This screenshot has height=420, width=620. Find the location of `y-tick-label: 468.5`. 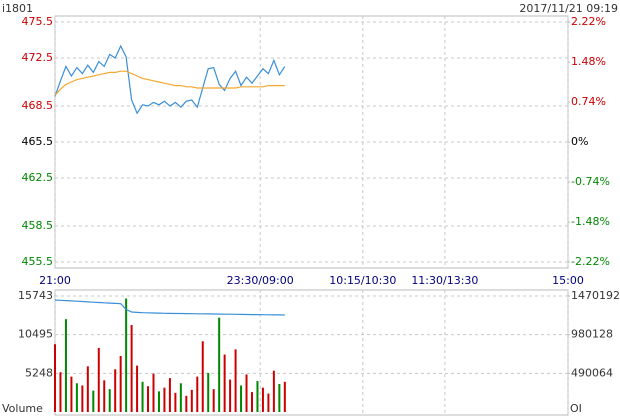

y-tick-label: 468.5 is located at coordinates (38, 105).